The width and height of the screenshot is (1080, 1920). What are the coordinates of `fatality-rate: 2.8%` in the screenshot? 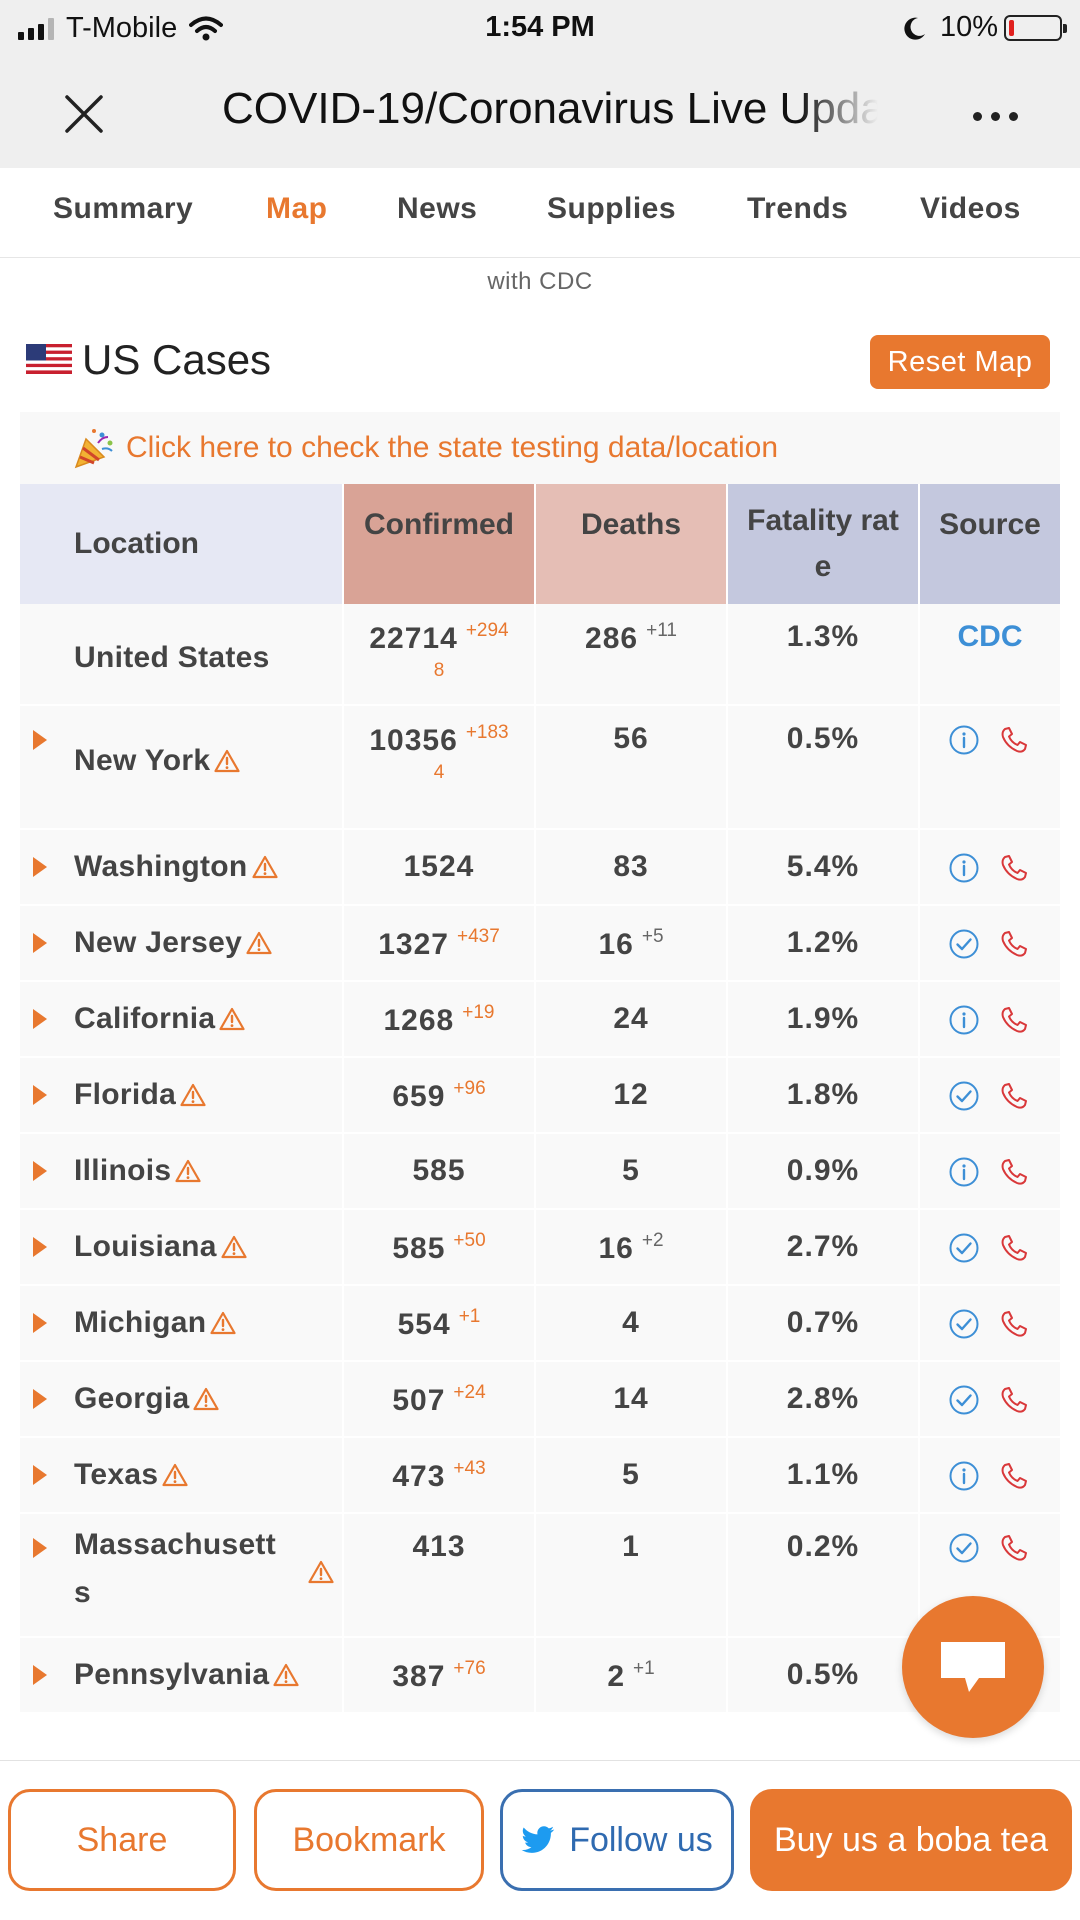 It's located at (823, 1398).